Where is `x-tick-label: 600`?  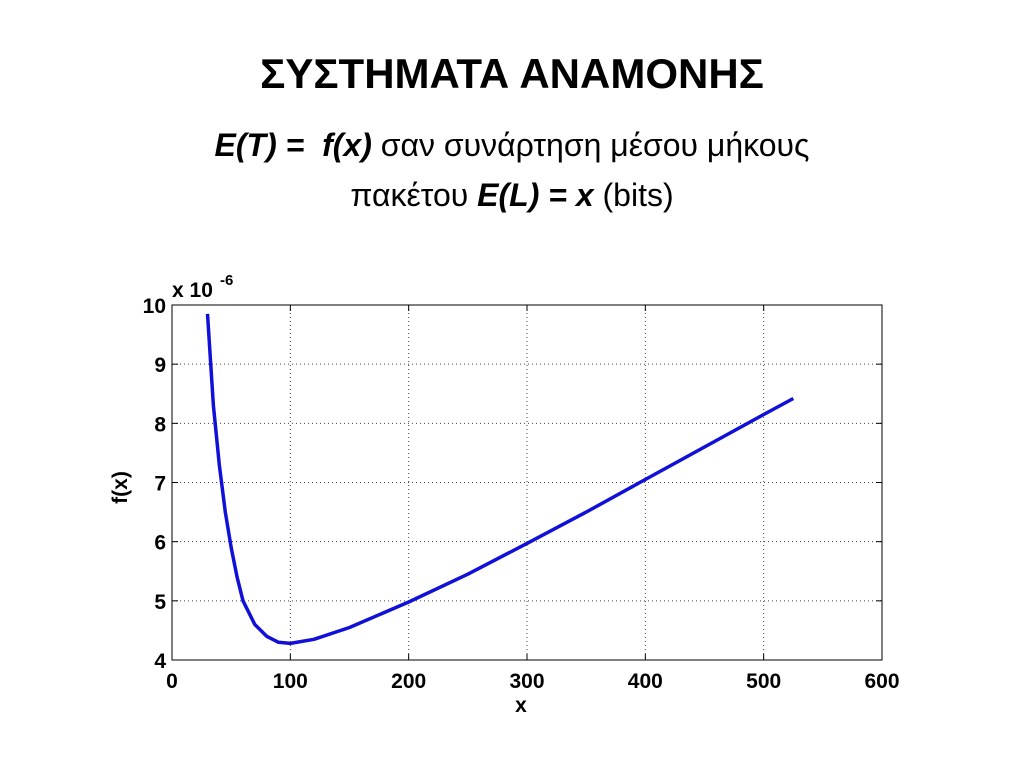
x-tick-label: 600 is located at coordinates (881, 681).